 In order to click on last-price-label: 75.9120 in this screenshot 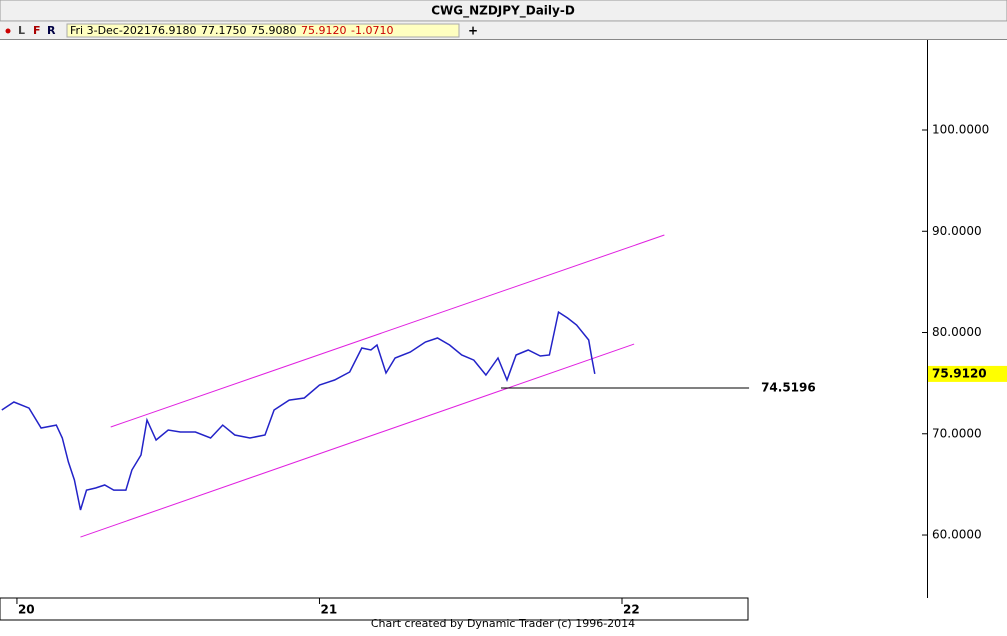, I will do `click(959, 373)`.